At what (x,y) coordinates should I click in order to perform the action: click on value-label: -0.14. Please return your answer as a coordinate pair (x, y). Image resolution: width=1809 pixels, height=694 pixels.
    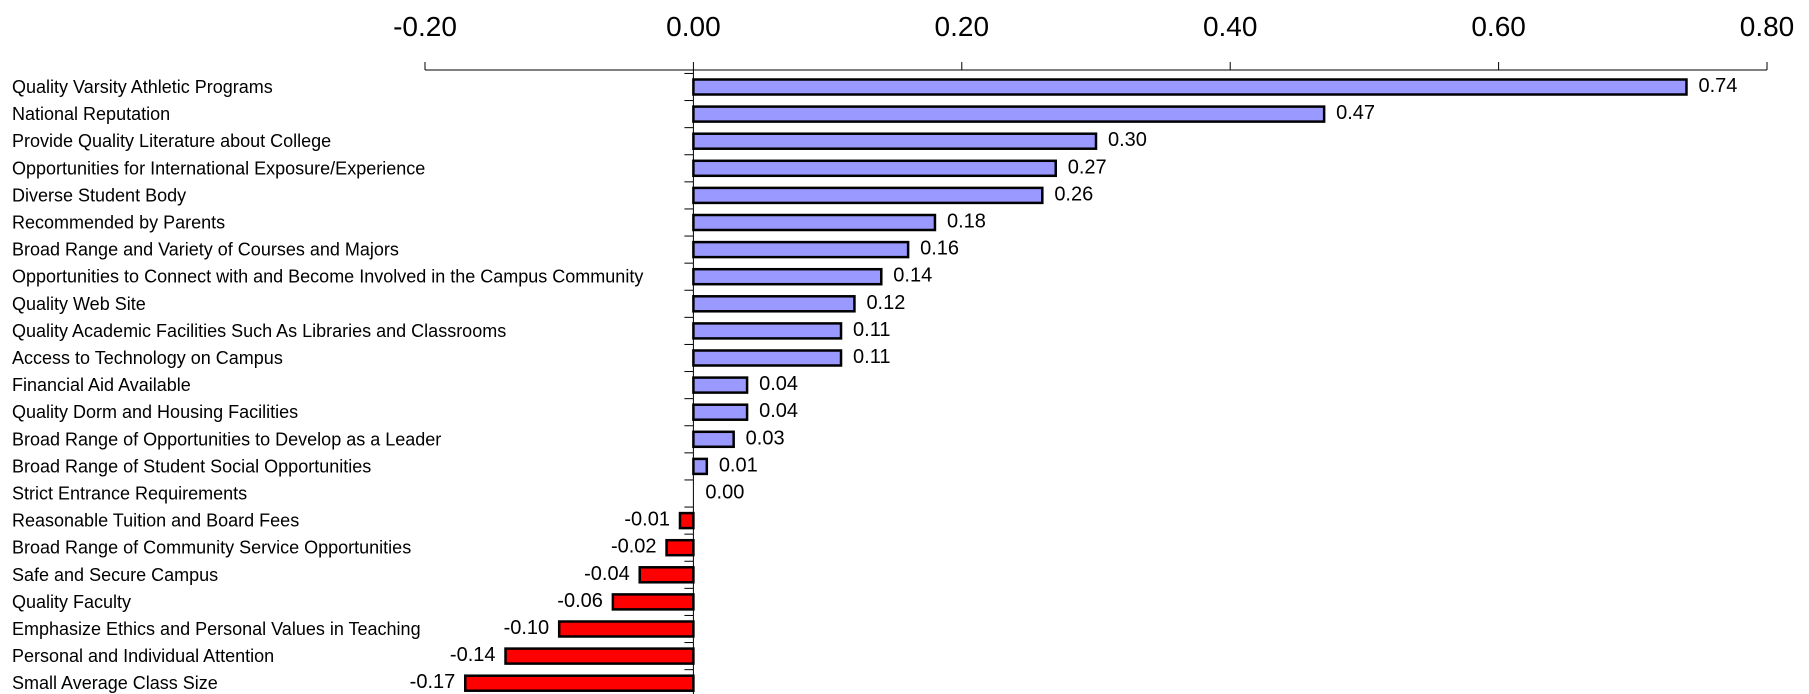
    Looking at the image, I should click on (473, 655).